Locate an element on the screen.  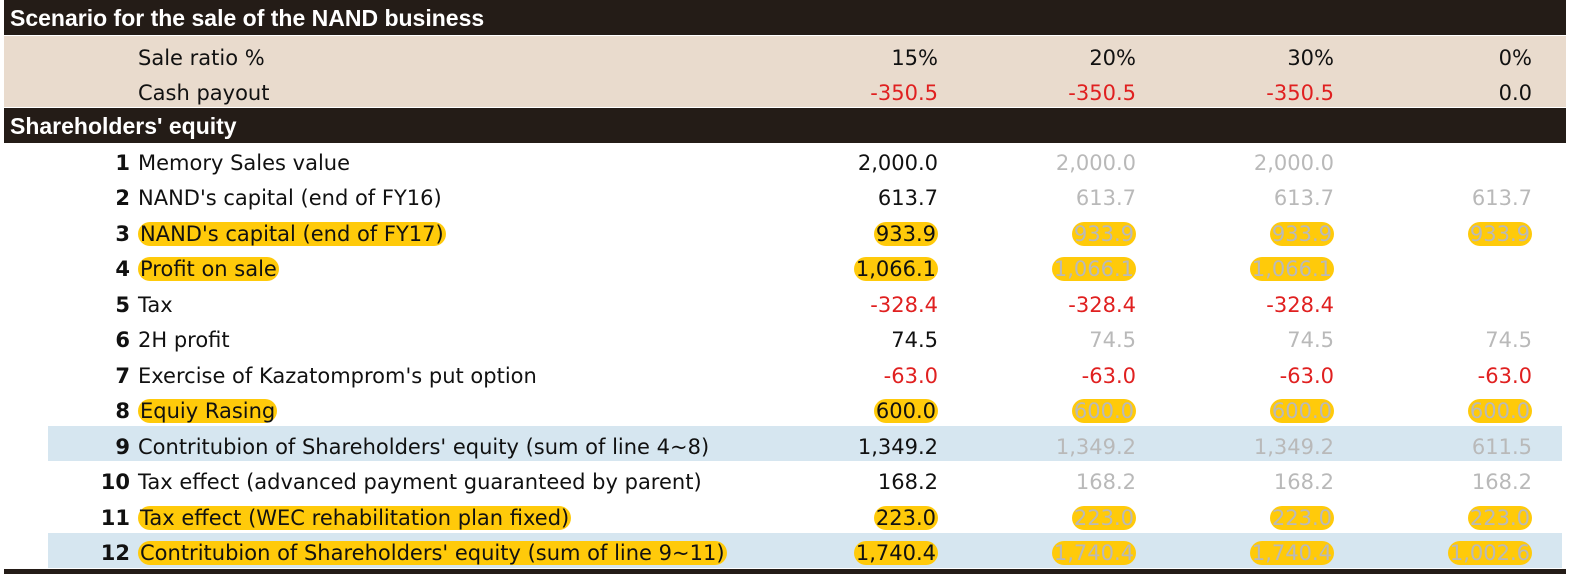
row-number: 12 is located at coordinates (115, 553).